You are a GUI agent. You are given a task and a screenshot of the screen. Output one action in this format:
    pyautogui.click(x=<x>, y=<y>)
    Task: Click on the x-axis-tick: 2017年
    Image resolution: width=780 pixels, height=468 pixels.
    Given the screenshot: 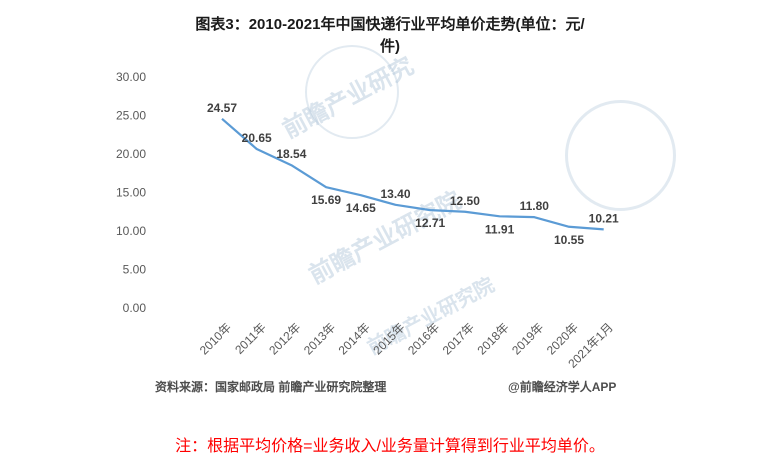 What is the action you would take?
    pyautogui.click(x=458, y=338)
    